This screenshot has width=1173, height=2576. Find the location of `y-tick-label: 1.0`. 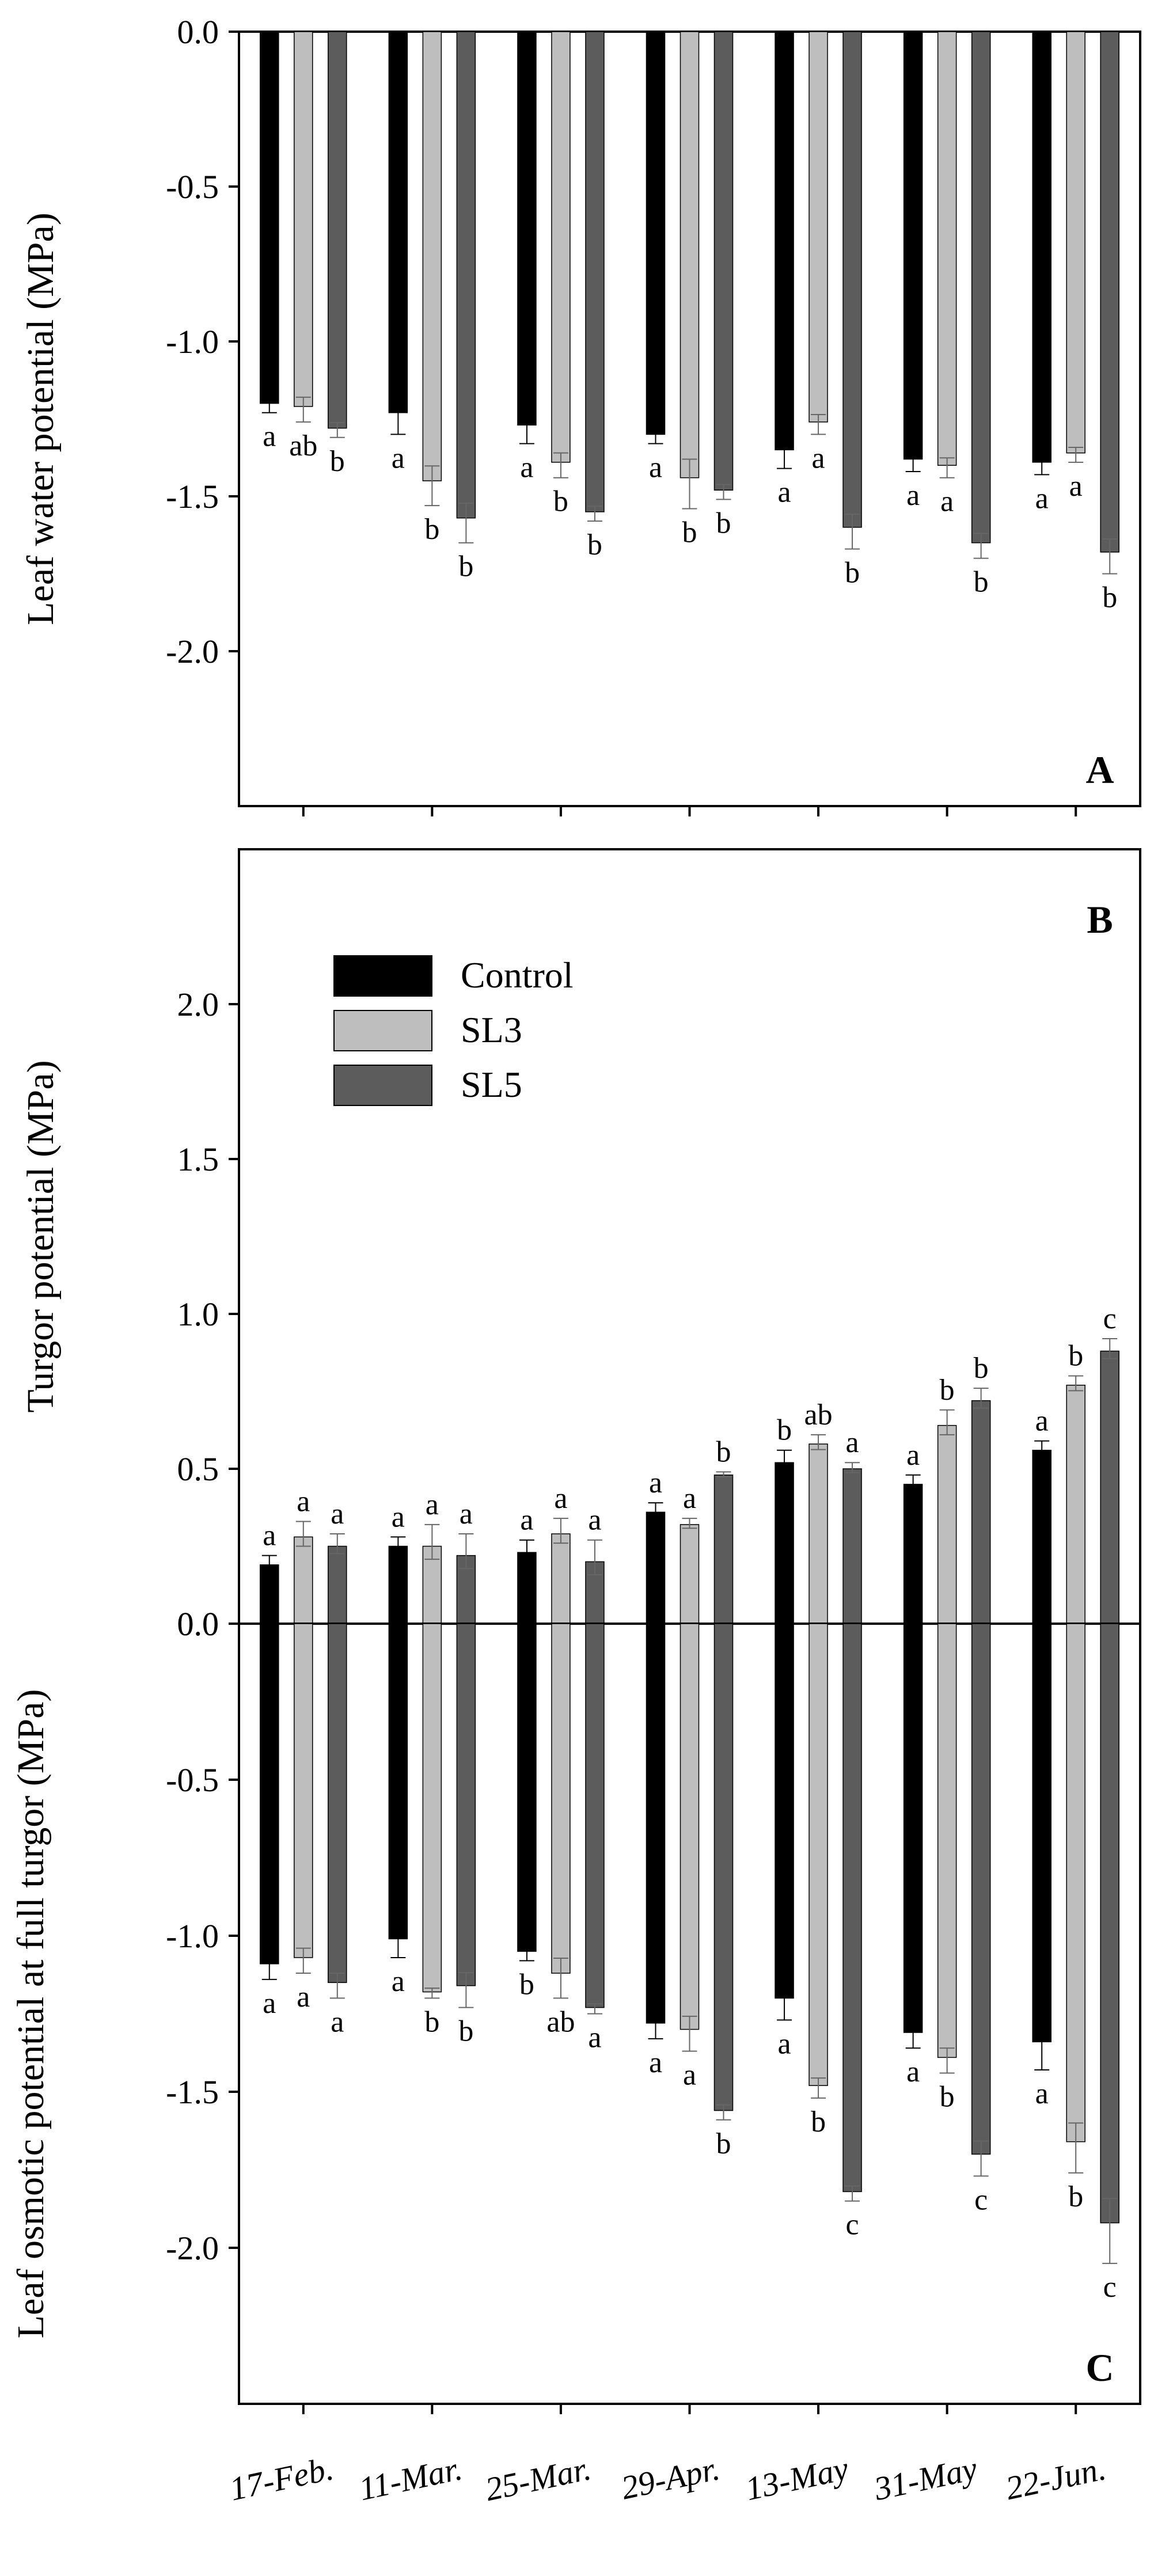

y-tick-label: 1.0 is located at coordinates (198, 1314).